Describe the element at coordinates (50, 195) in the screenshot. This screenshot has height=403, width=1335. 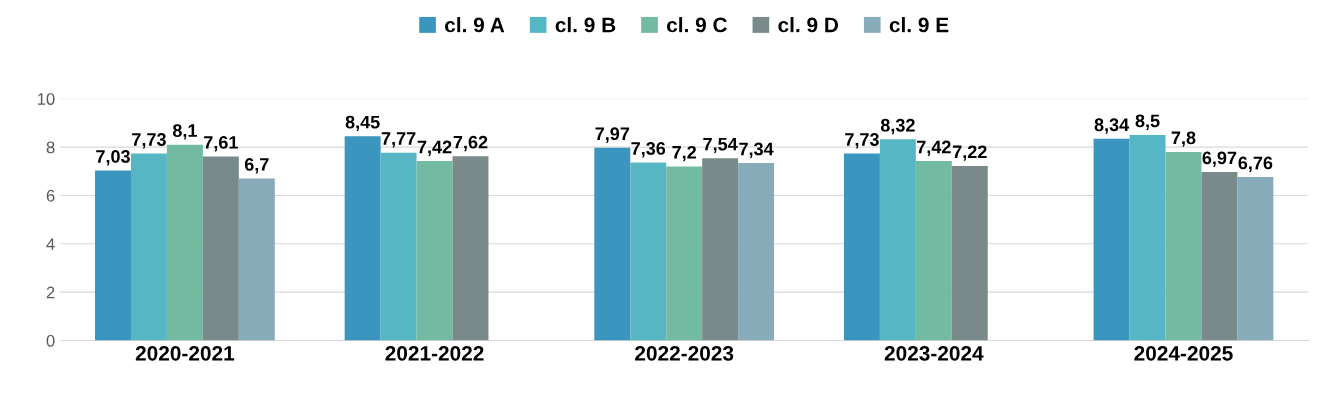
I see `y-tick-label: 6` at that location.